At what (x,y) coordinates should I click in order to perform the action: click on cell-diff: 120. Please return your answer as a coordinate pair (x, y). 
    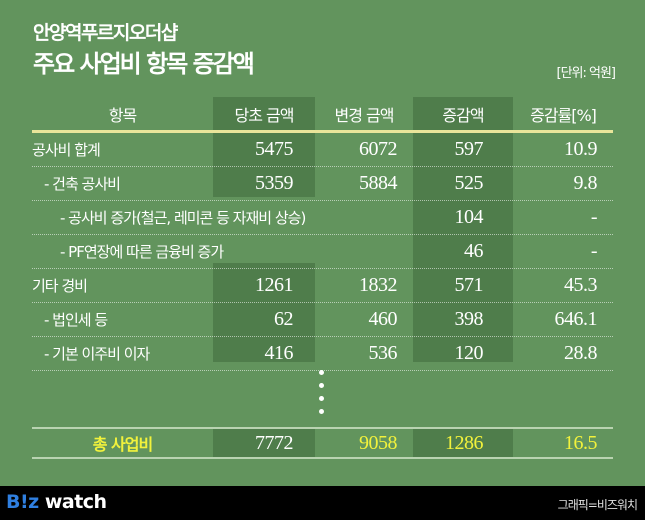
    Looking at the image, I should click on (469, 353).